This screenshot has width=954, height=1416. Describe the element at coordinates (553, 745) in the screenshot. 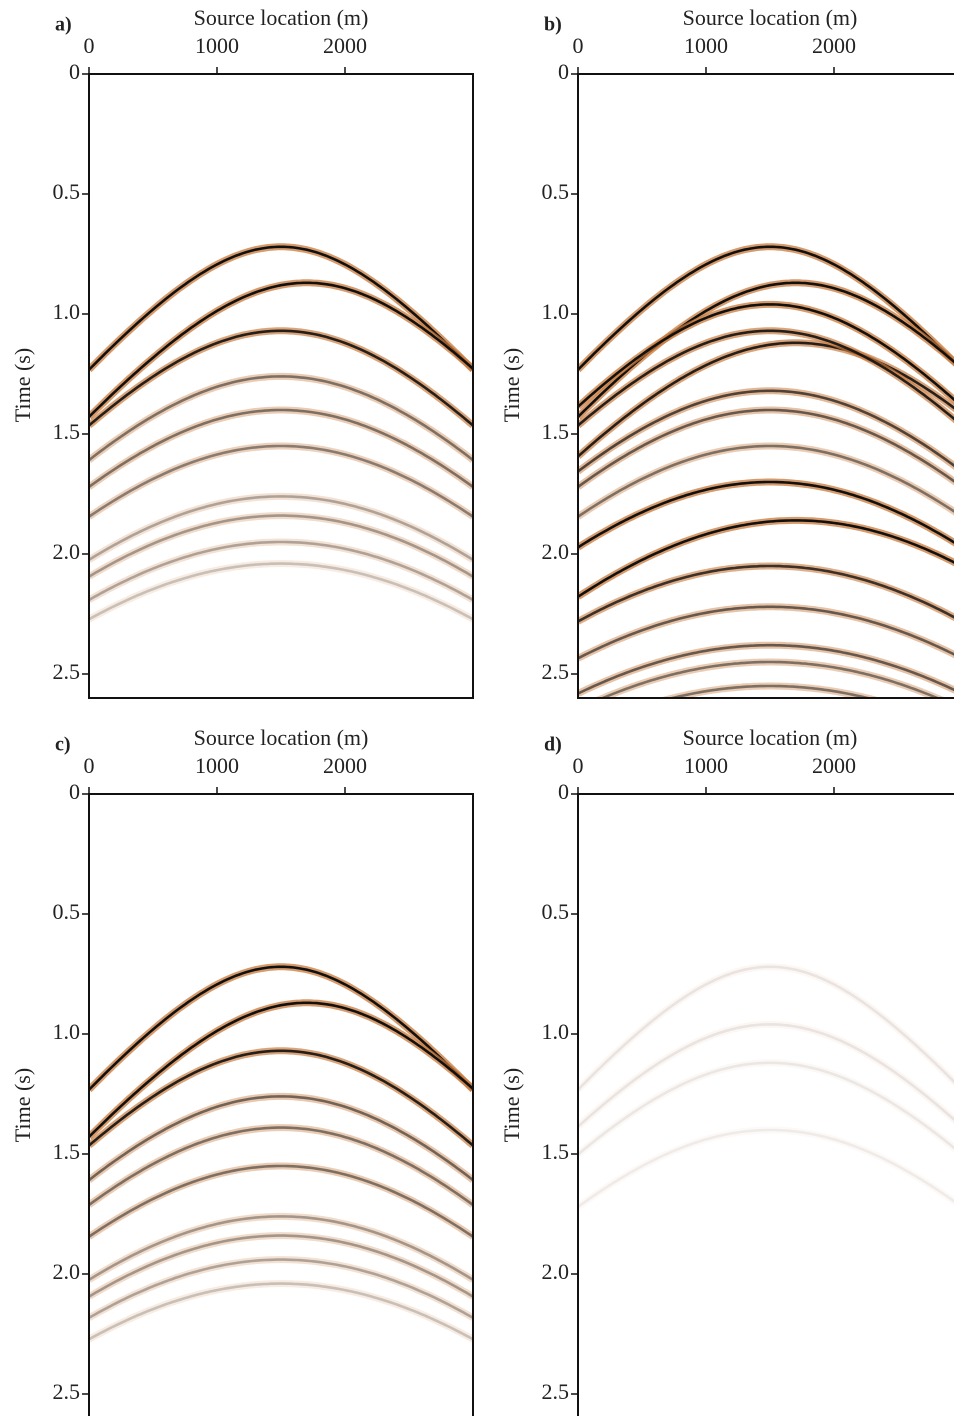

I see `panel-label: d)` at that location.